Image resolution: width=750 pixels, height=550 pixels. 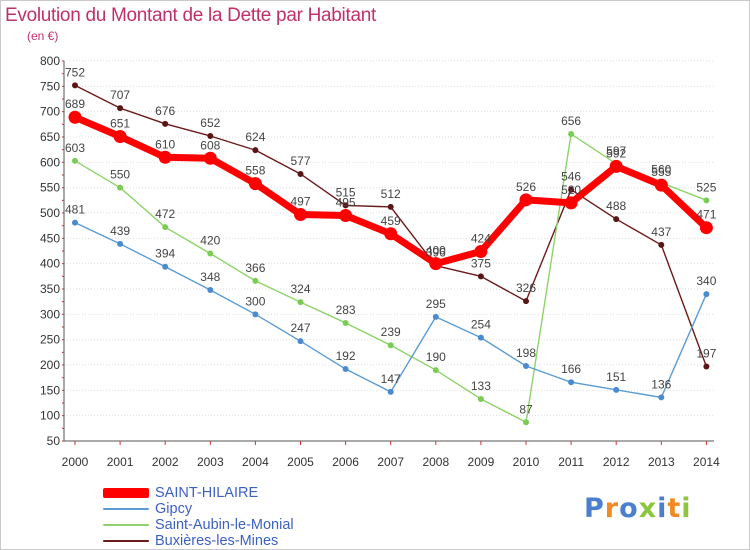 I want to click on data-label: 512, so click(x=391, y=194).